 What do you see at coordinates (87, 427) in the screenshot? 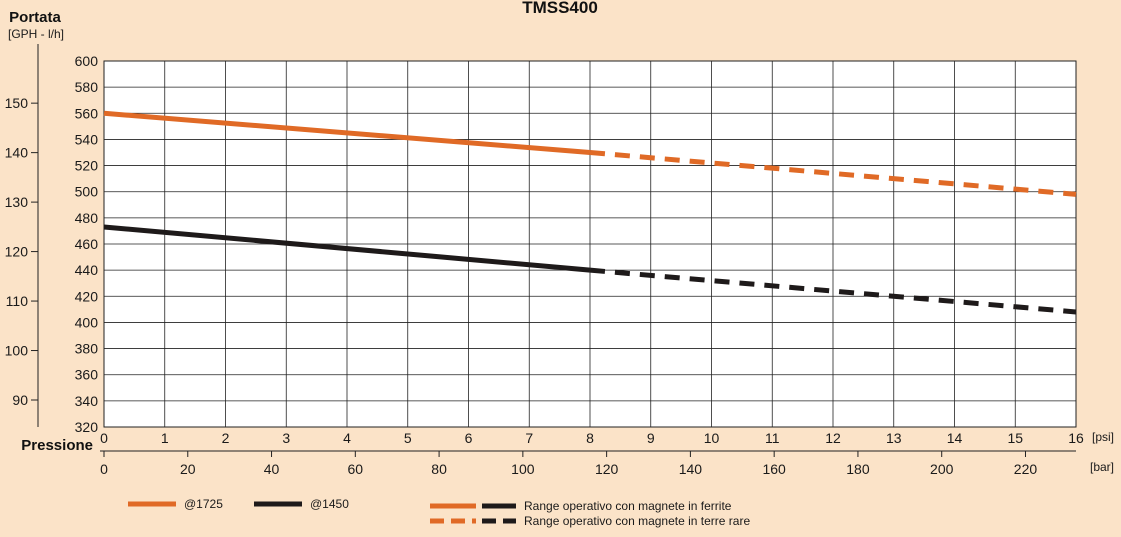
I see `y-tick-label-lh: 320` at bounding box center [87, 427].